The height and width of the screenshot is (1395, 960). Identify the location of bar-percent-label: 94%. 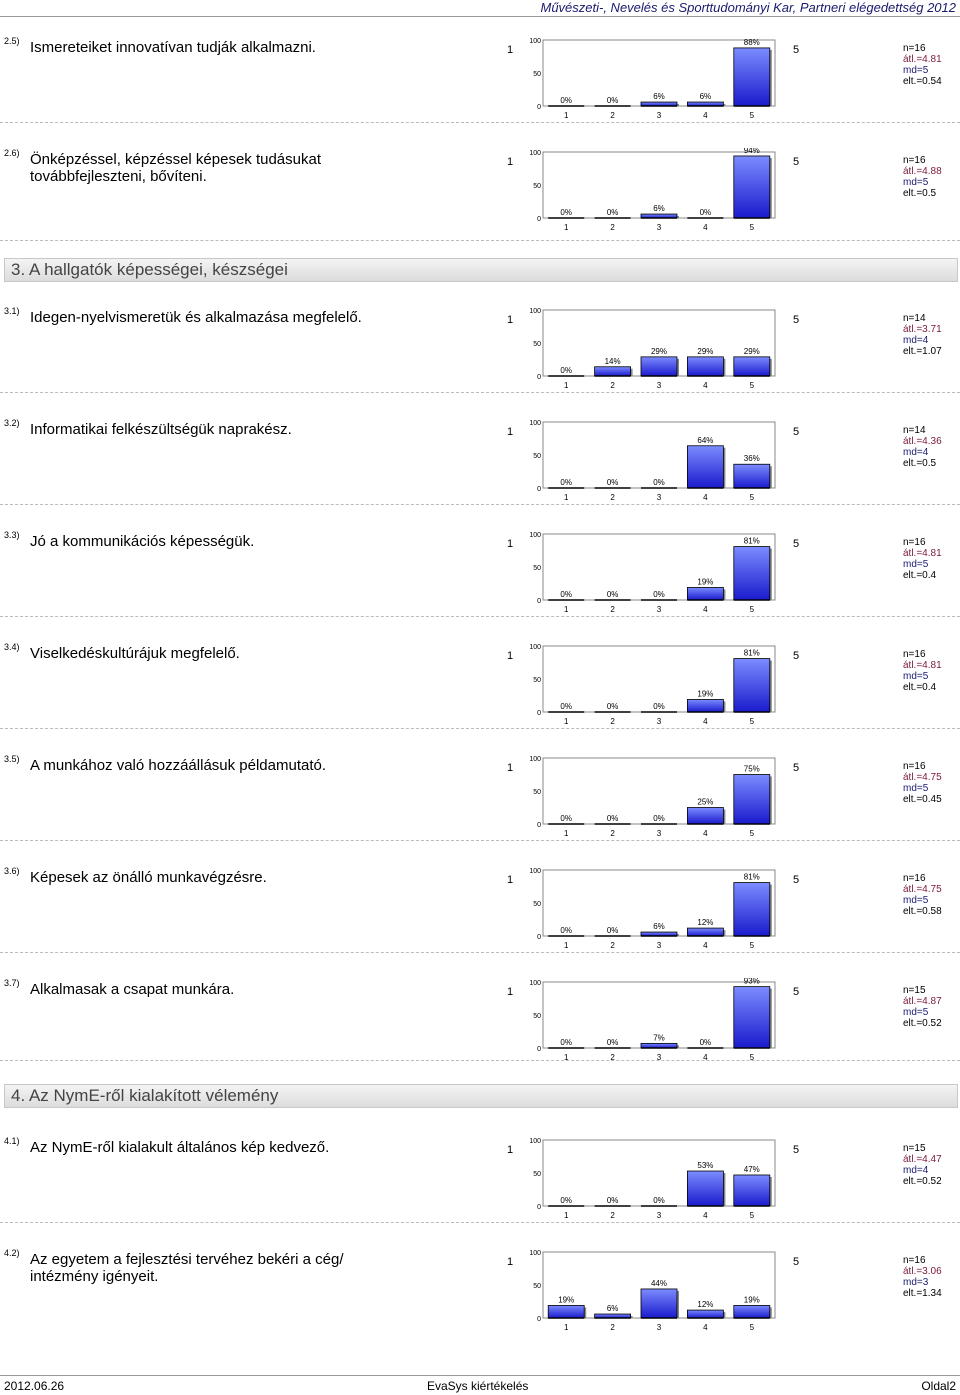
(752, 151).